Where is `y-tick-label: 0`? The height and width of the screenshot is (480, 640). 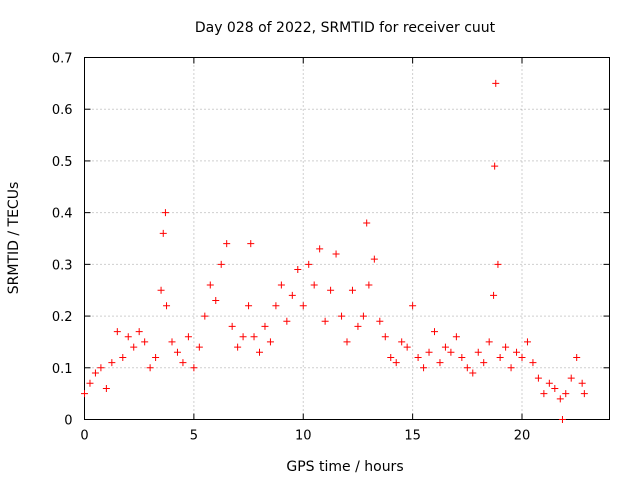 y-tick-label: 0 is located at coordinates (68, 421).